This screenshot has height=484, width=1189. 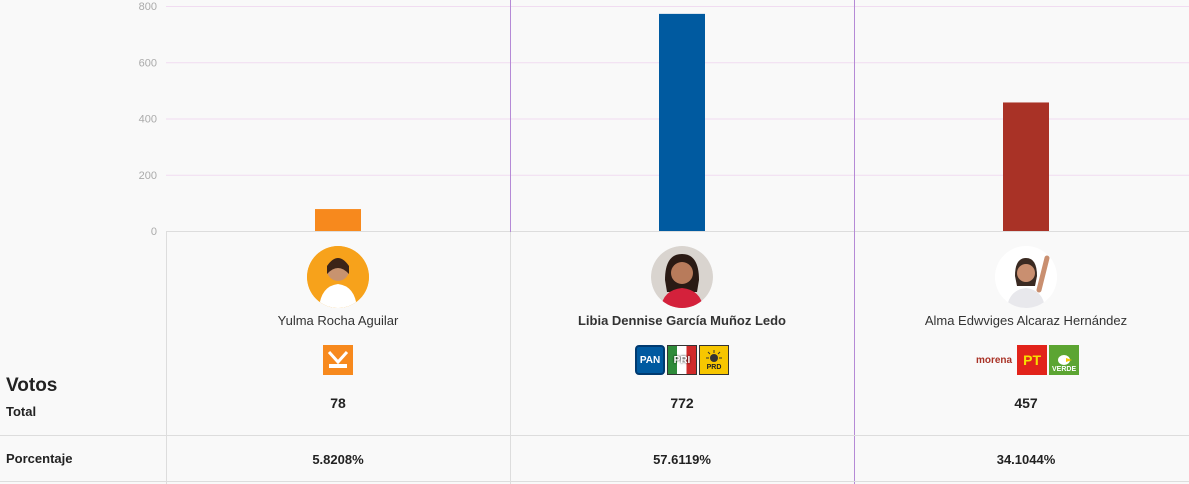 I want to click on party-logos, so click(x=338, y=360).